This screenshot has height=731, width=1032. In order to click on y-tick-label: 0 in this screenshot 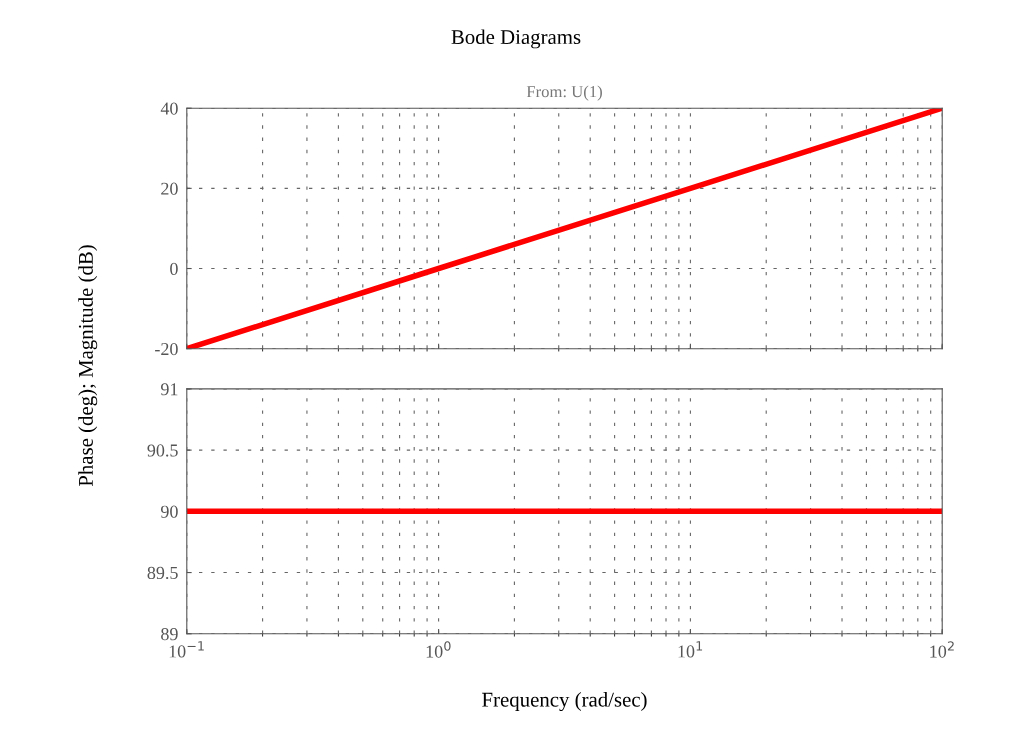, I will do `click(174, 268)`.